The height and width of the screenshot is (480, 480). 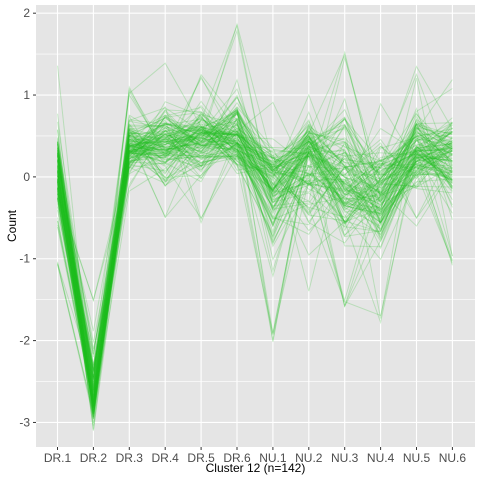 What do you see at coordinates (345, 458) in the screenshot?
I see `x-tick-label: NU.3` at bounding box center [345, 458].